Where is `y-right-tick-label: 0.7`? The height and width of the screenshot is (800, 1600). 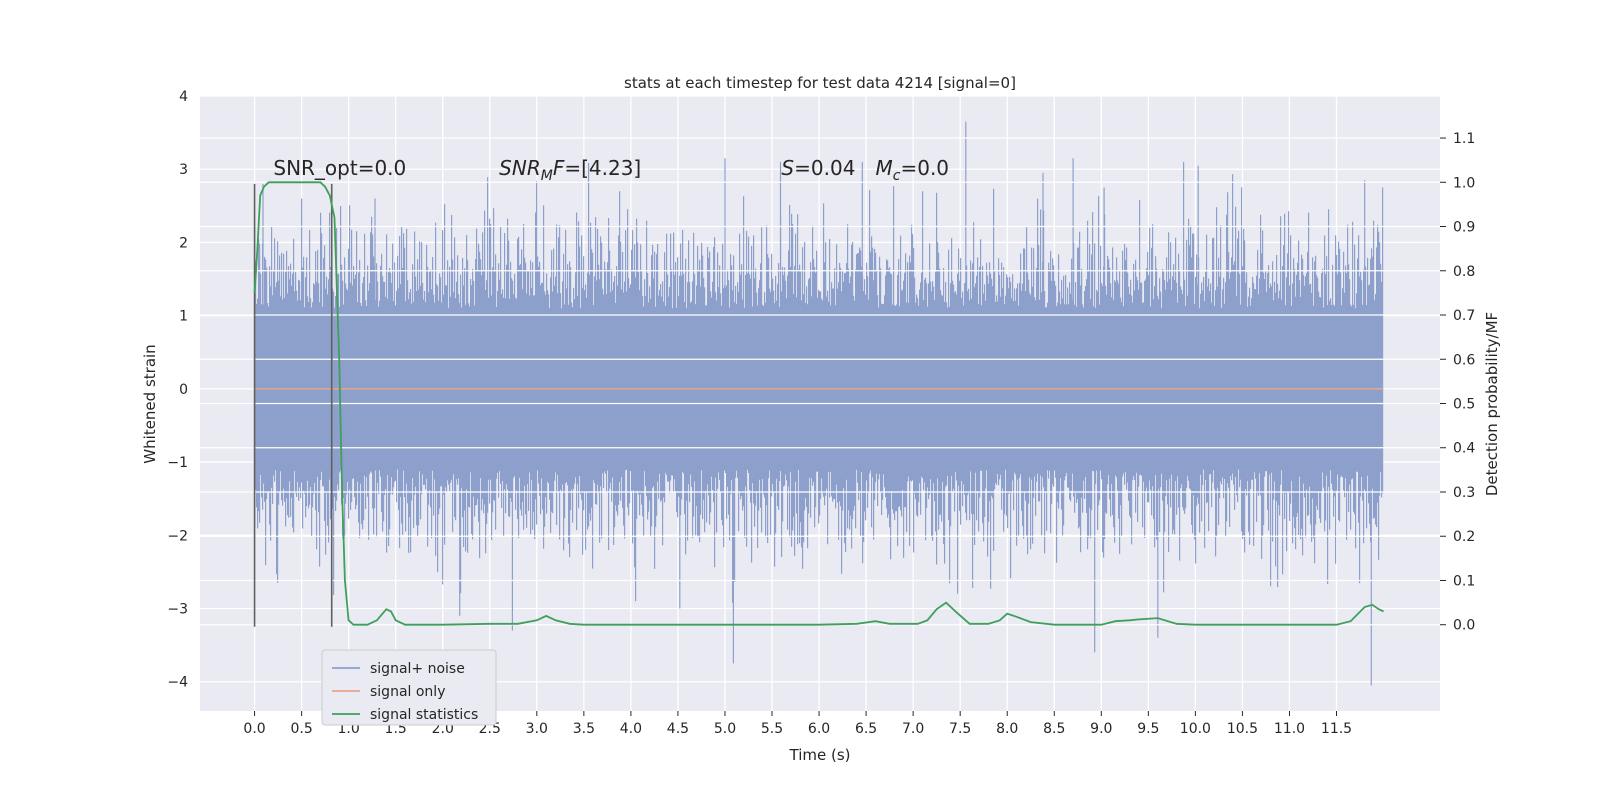 y-right-tick-label: 0.7 is located at coordinates (1464, 316).